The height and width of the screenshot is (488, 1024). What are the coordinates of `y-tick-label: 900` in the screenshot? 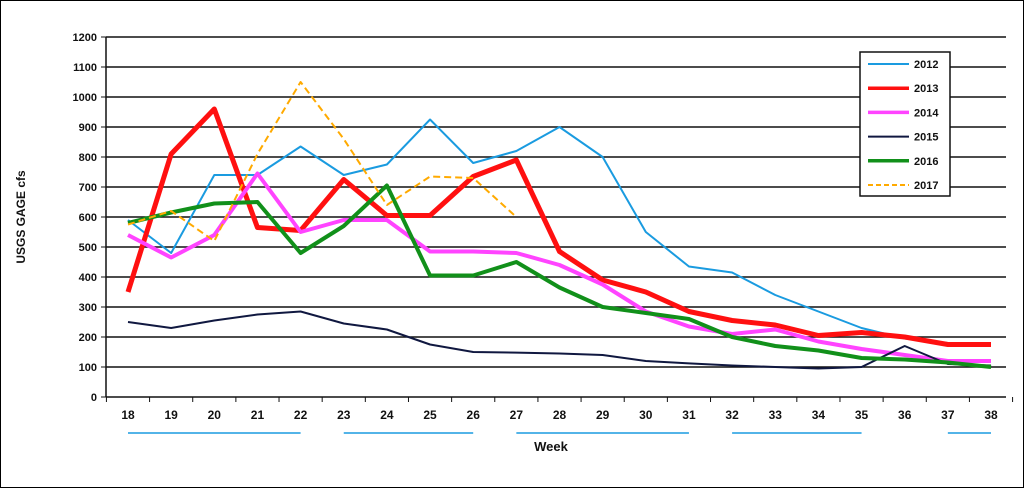 It's located at (88, 128).